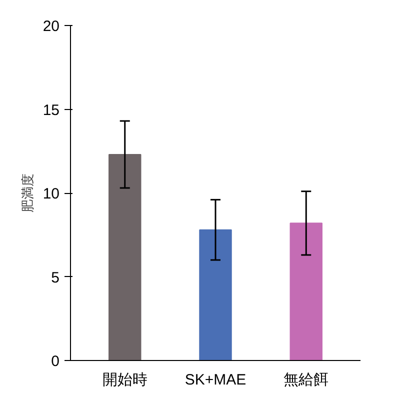 This screenshot has height=405, width=400. I want to click on y-tick-label: 0, so click(55, 361).